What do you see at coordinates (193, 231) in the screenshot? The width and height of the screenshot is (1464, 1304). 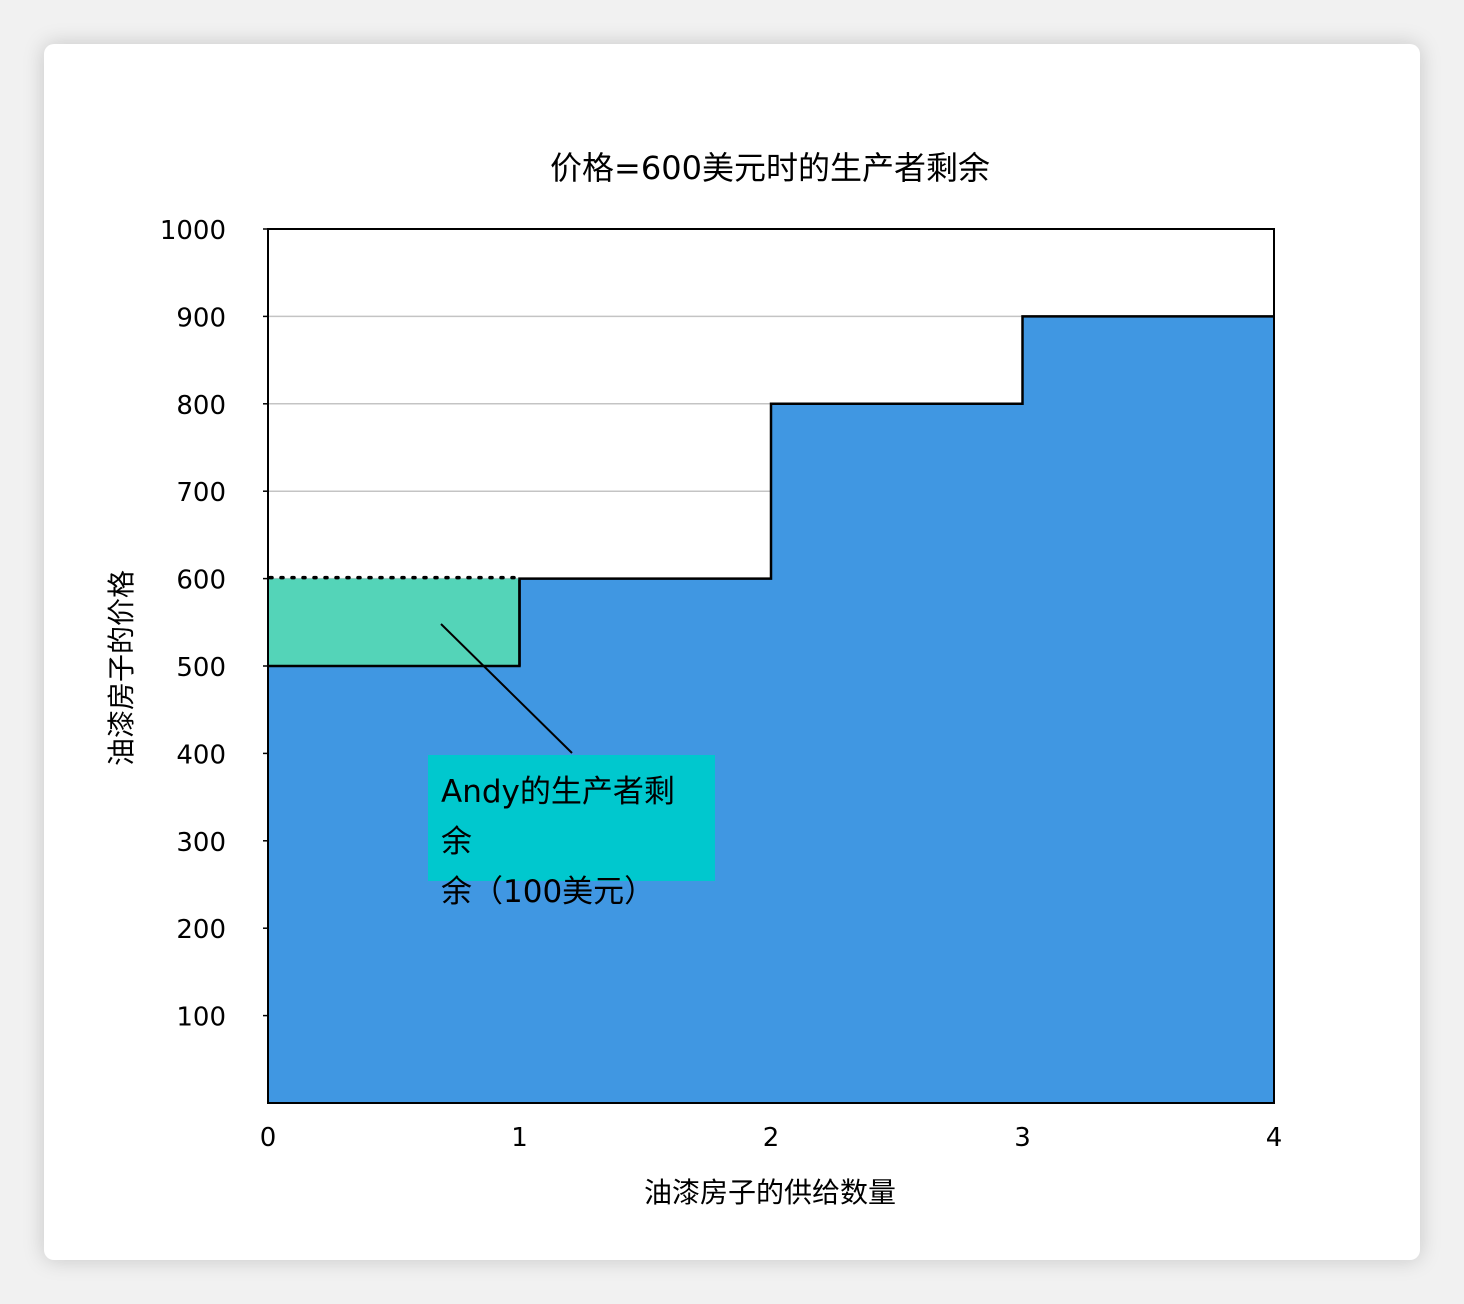 I see `y-tick-label: 1000` at bounding box center [193, 231].